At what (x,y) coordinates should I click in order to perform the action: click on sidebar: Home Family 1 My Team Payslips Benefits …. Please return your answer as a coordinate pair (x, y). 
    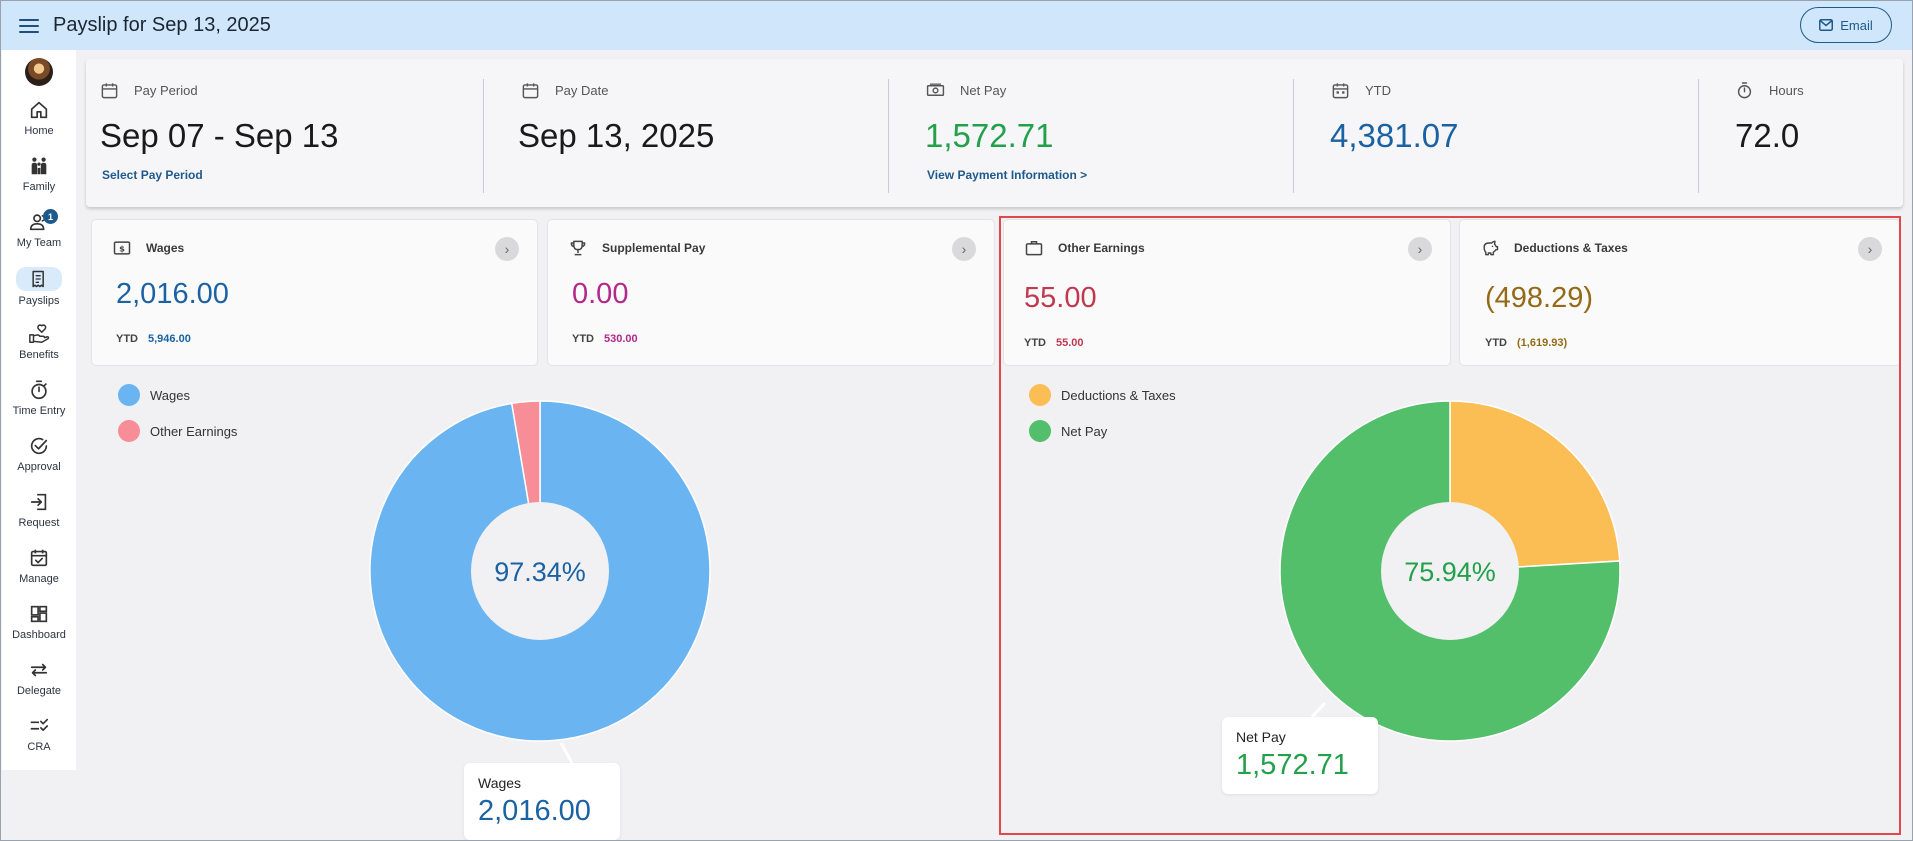
    Looking at the image, I should click on (39, 410).